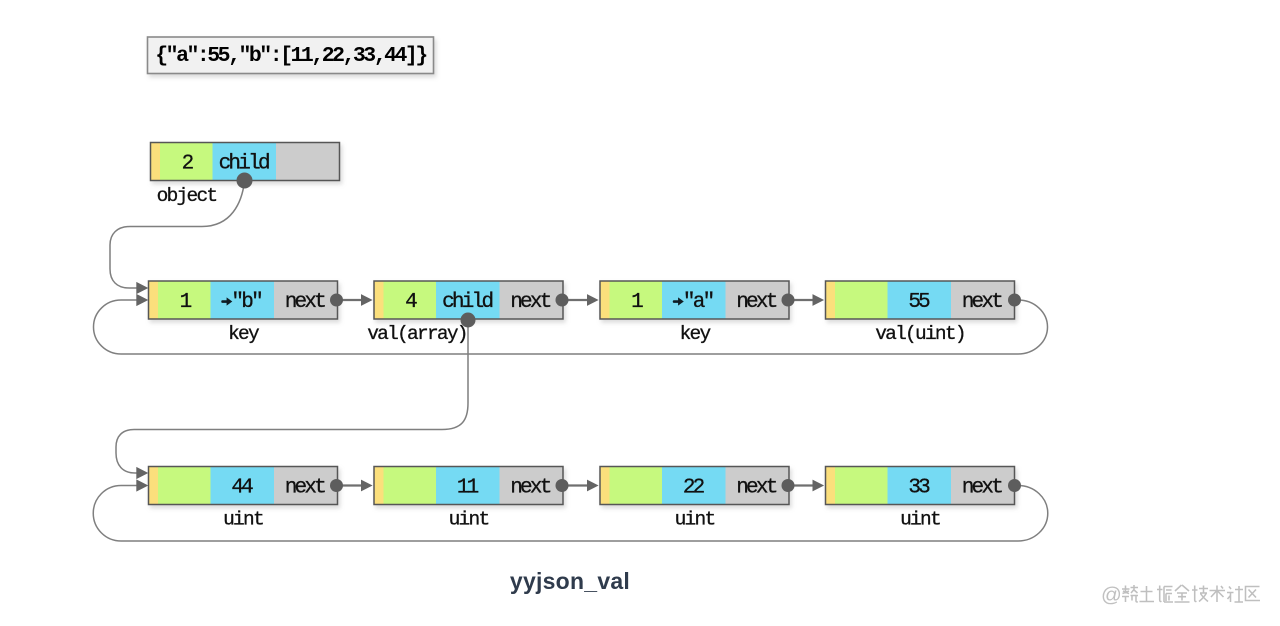 This screenshot has height=626, width=1280. Describe the element at coordinates (417, 334) in the screenshot. I see `svg-text: val(array)` at that location.